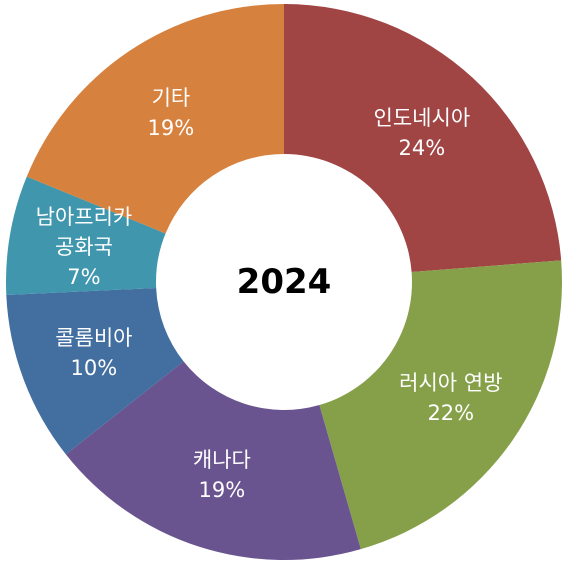 The height and width of the screenshot is (561, 563). I want to click on value-label: 24%, so click(422, 147).